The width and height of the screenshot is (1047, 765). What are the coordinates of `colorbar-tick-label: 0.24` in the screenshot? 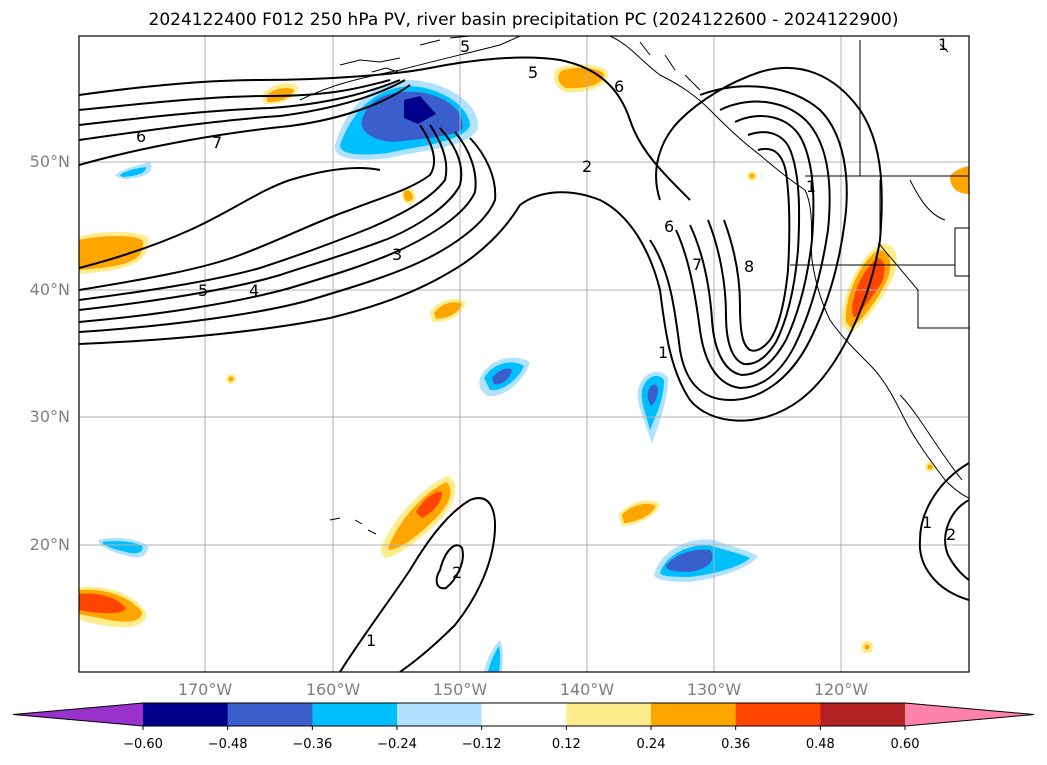 It's located at (651, 744).